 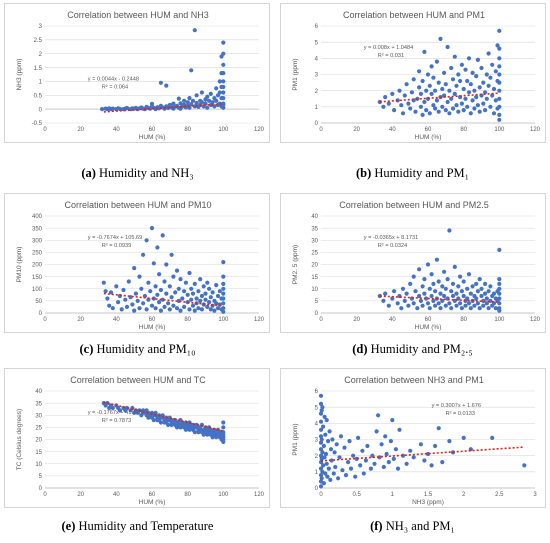 What do you see at coordinates (223, 495) in the screenshot?
I see `x-tick-label: 100` at bounding box center [223, 495].